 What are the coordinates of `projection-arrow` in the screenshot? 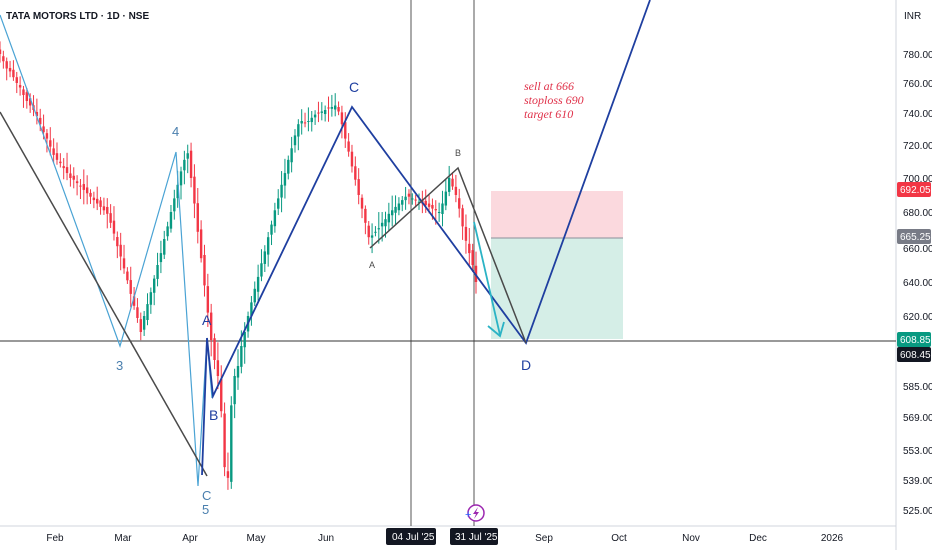 It's located at (487, 278).